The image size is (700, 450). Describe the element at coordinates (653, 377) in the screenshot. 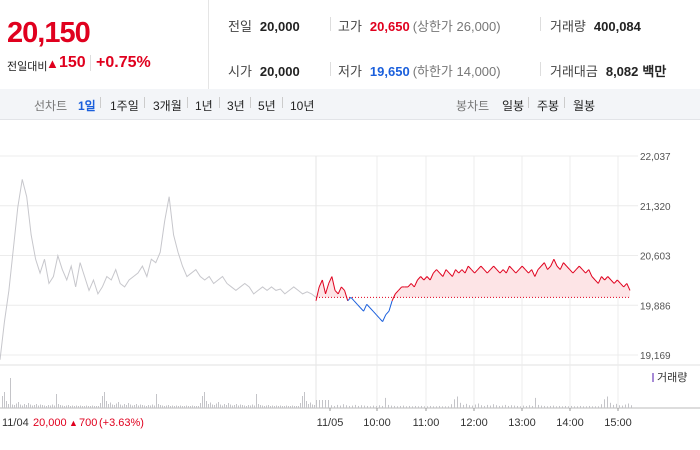

I see `volume-legend-marker` at that location.